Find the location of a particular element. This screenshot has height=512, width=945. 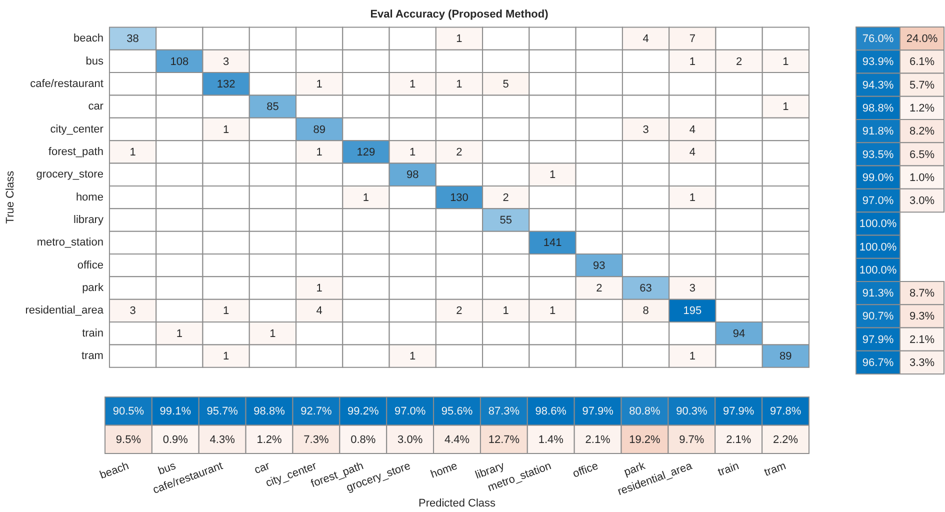

data-label: 0.8% is located at coordinates (363, 440).